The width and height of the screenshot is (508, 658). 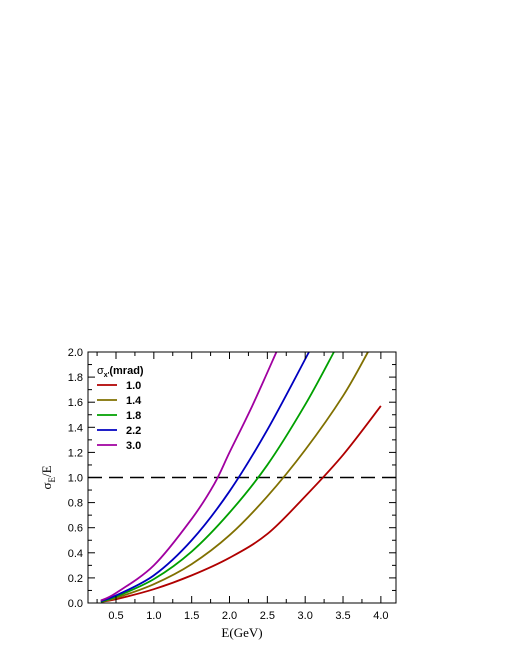 What do you see at coordinates (75, 504) in the screenshot?
I see `y-tick-label: 0.8` at bounding box center [75, 504].